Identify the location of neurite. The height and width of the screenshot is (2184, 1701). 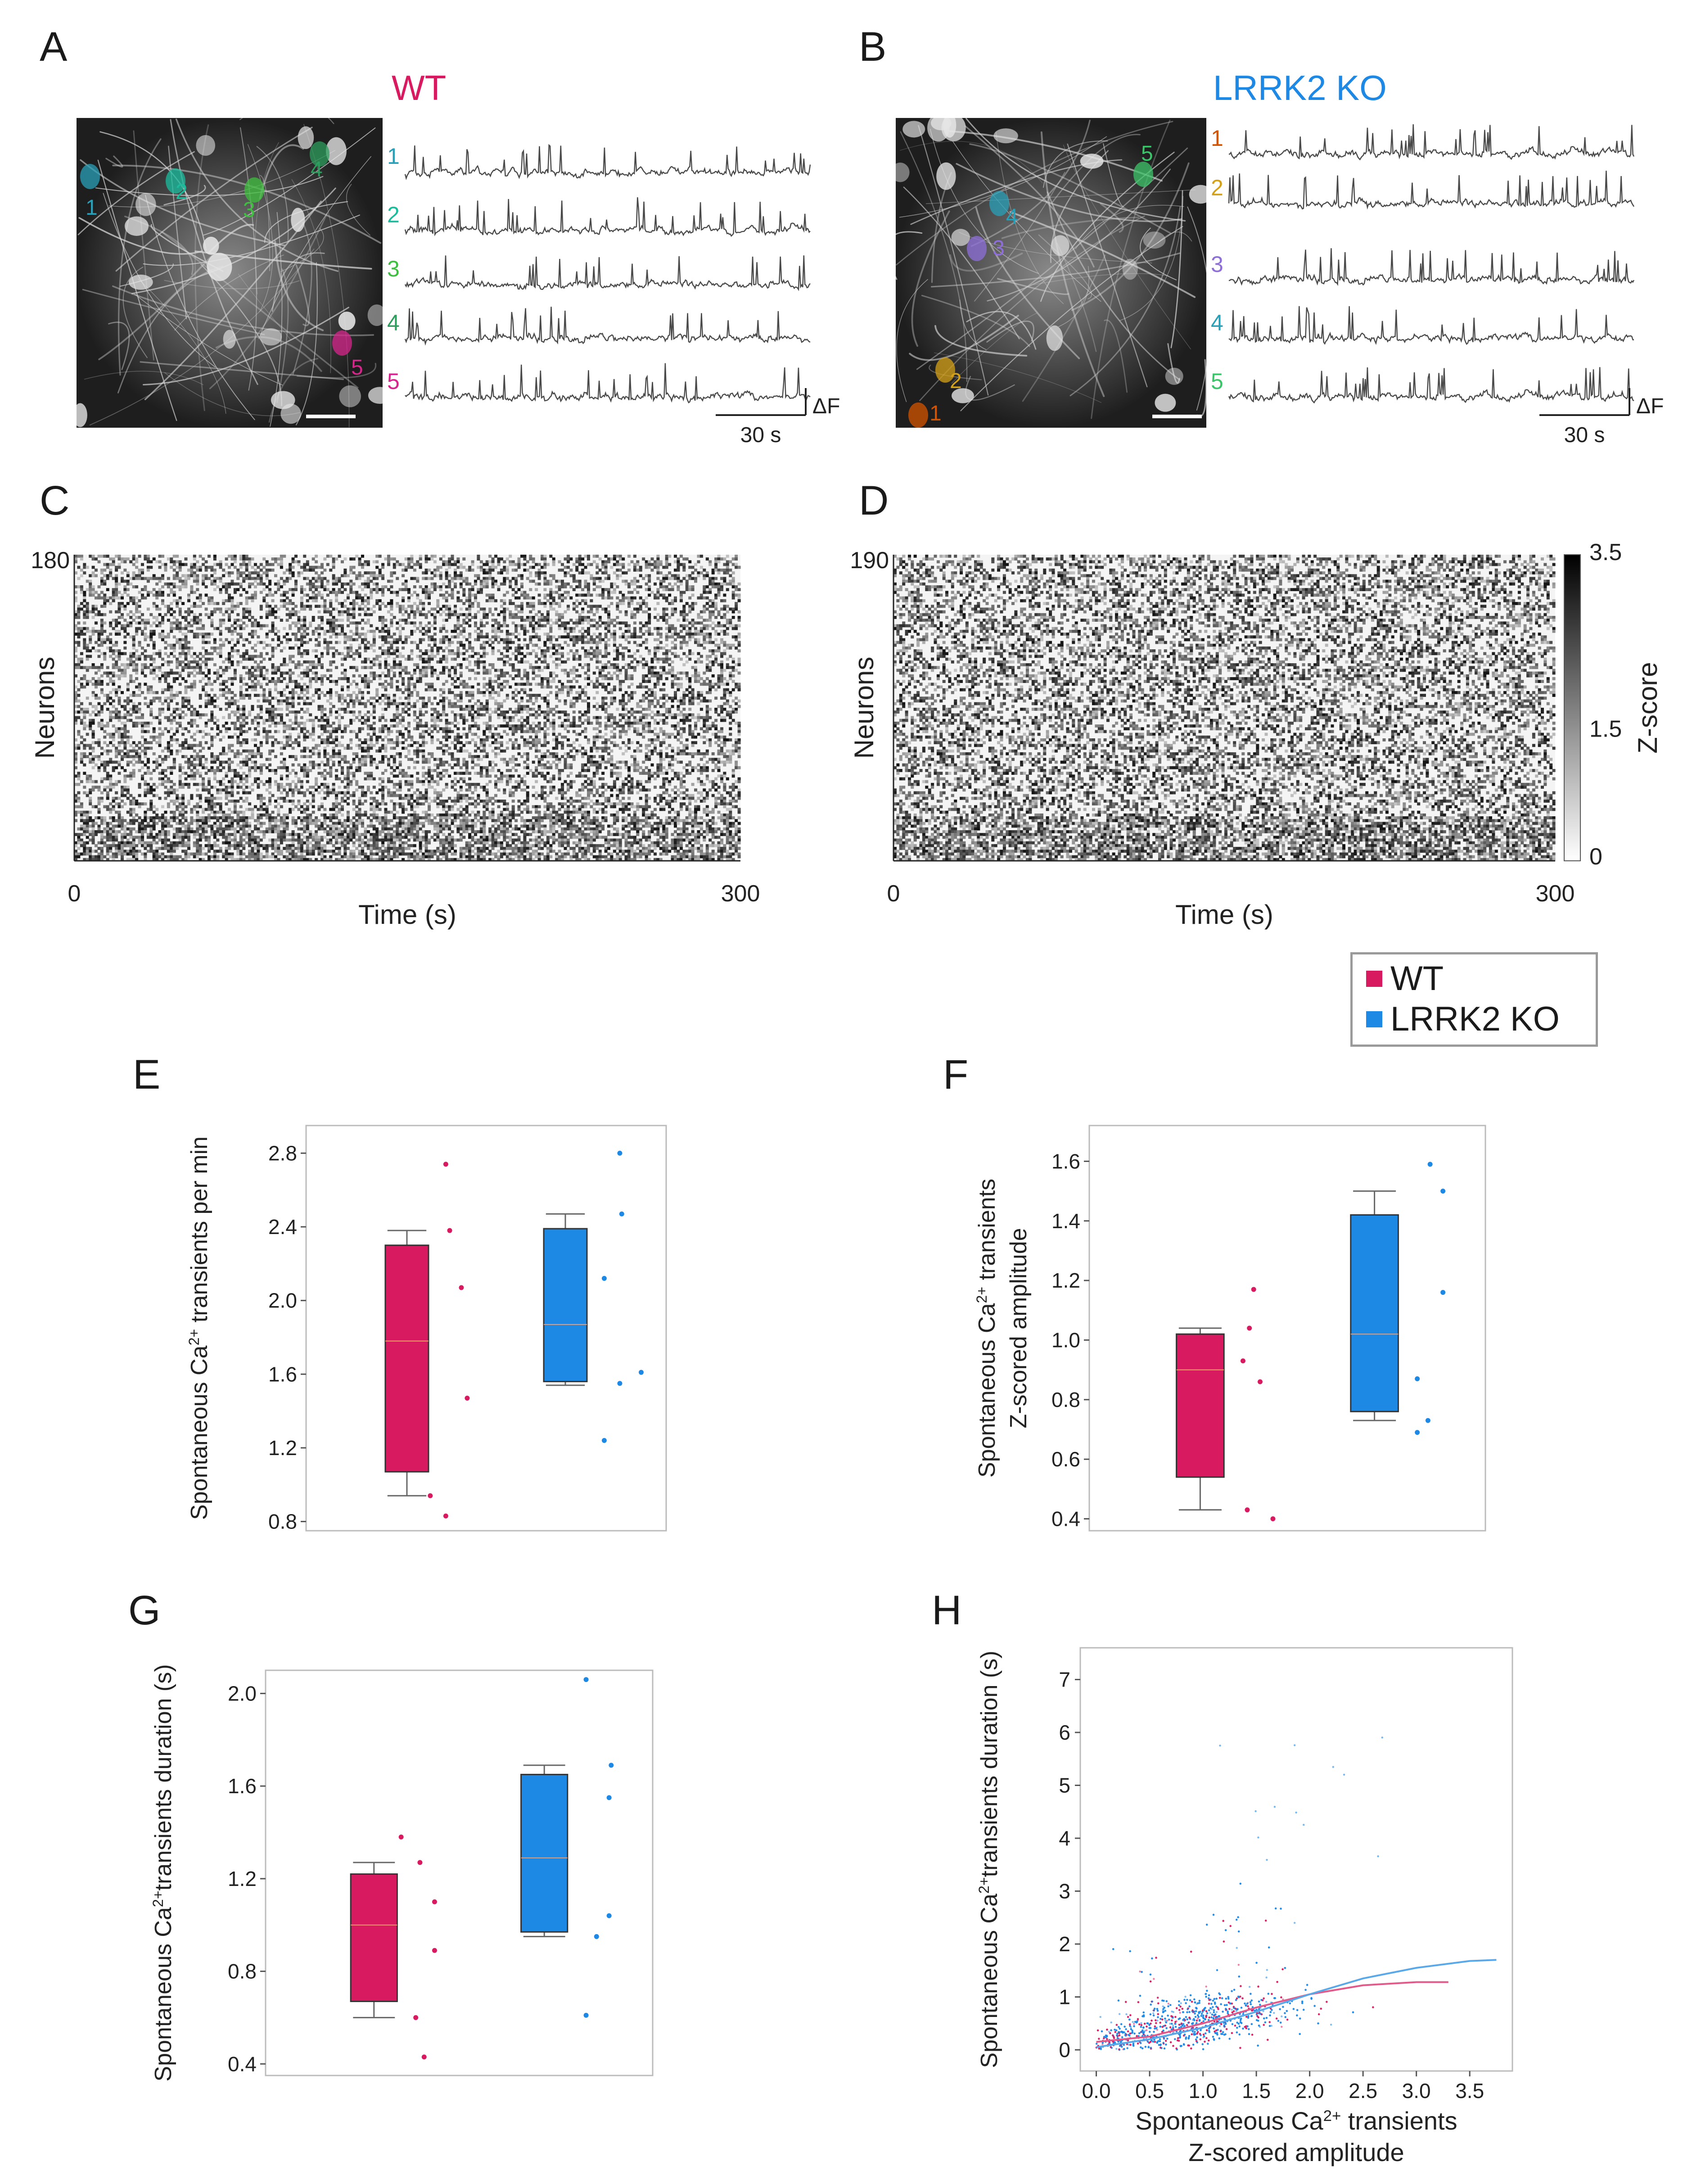
(267, 218).